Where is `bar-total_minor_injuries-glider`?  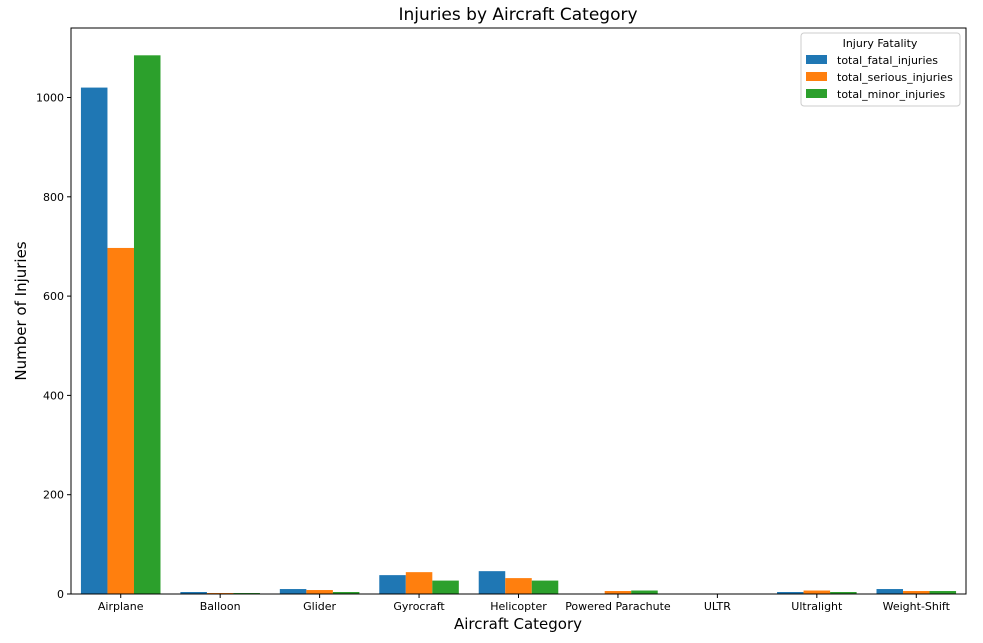 bar-total_minor_injuries-glider is located at coordinates (346, 593).